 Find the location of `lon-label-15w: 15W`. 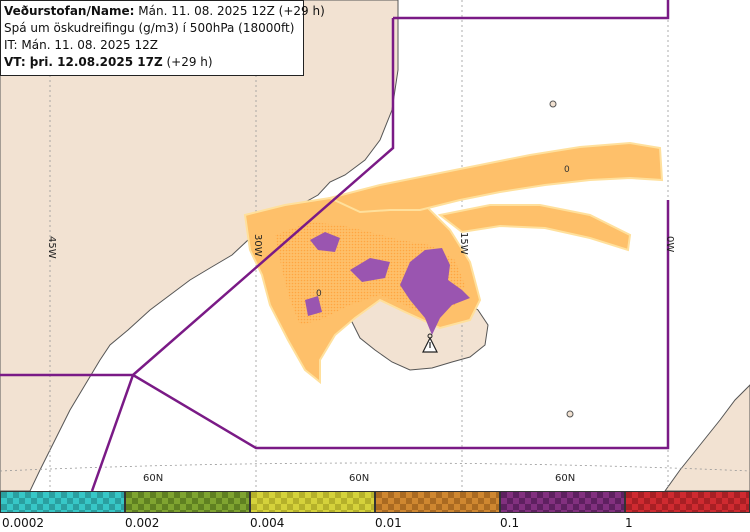

lon-label-15w: 15W is located at coordinates (463, 243).